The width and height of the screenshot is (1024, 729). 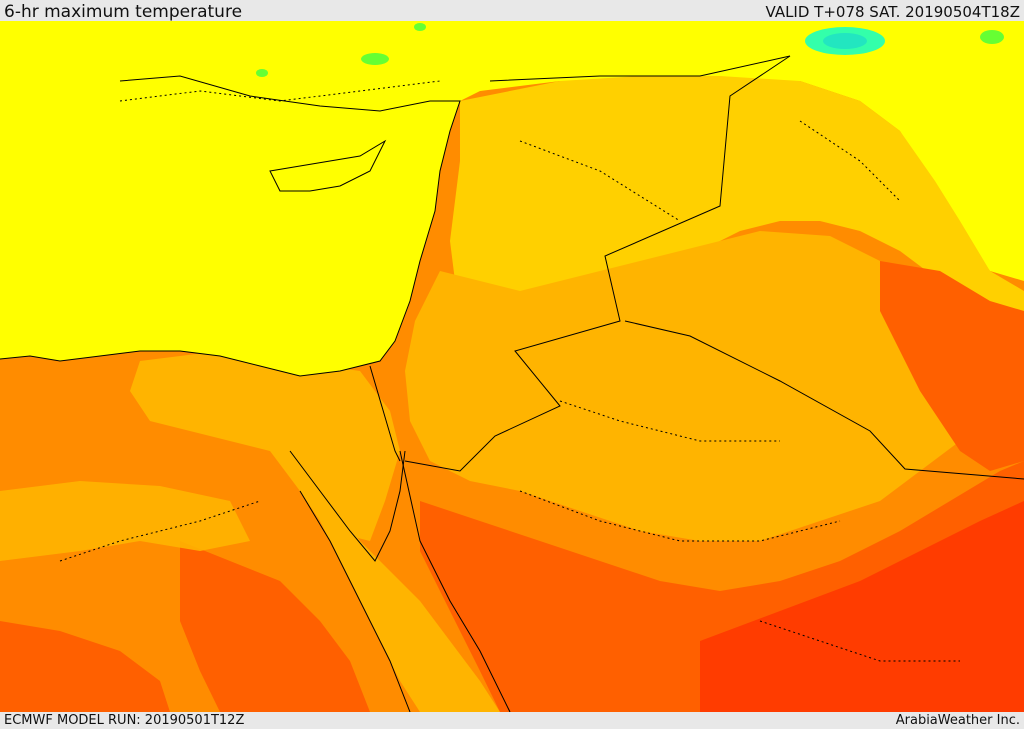 I want to click on model-run: ECMWF MODEL RUN: 20190501T12Z, so click(x=124, y=720).